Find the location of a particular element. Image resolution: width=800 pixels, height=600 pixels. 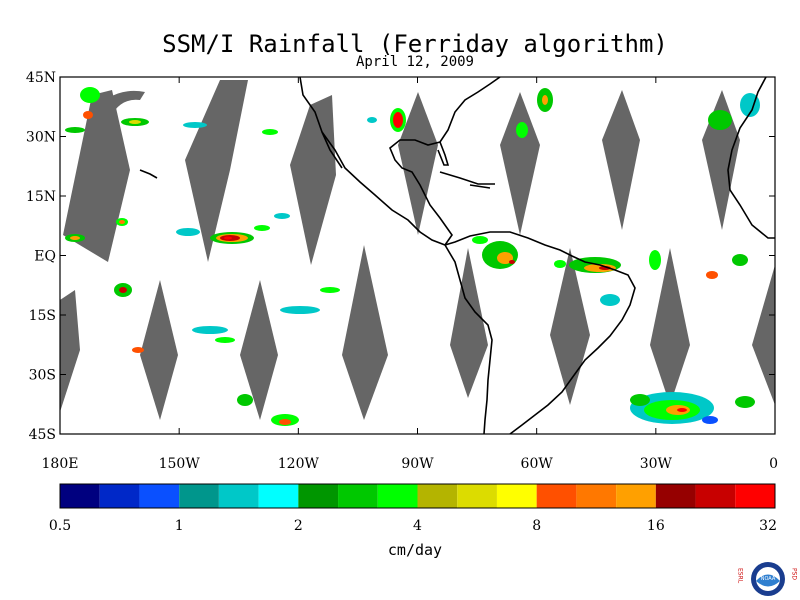

lon-tick-label: 120W is located at coordinates (299, 464).